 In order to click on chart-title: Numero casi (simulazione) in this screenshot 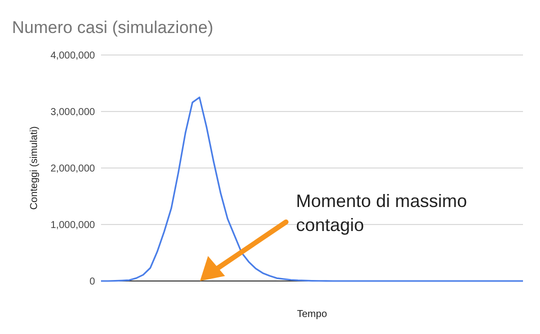, I will do `click(113, 27)`.